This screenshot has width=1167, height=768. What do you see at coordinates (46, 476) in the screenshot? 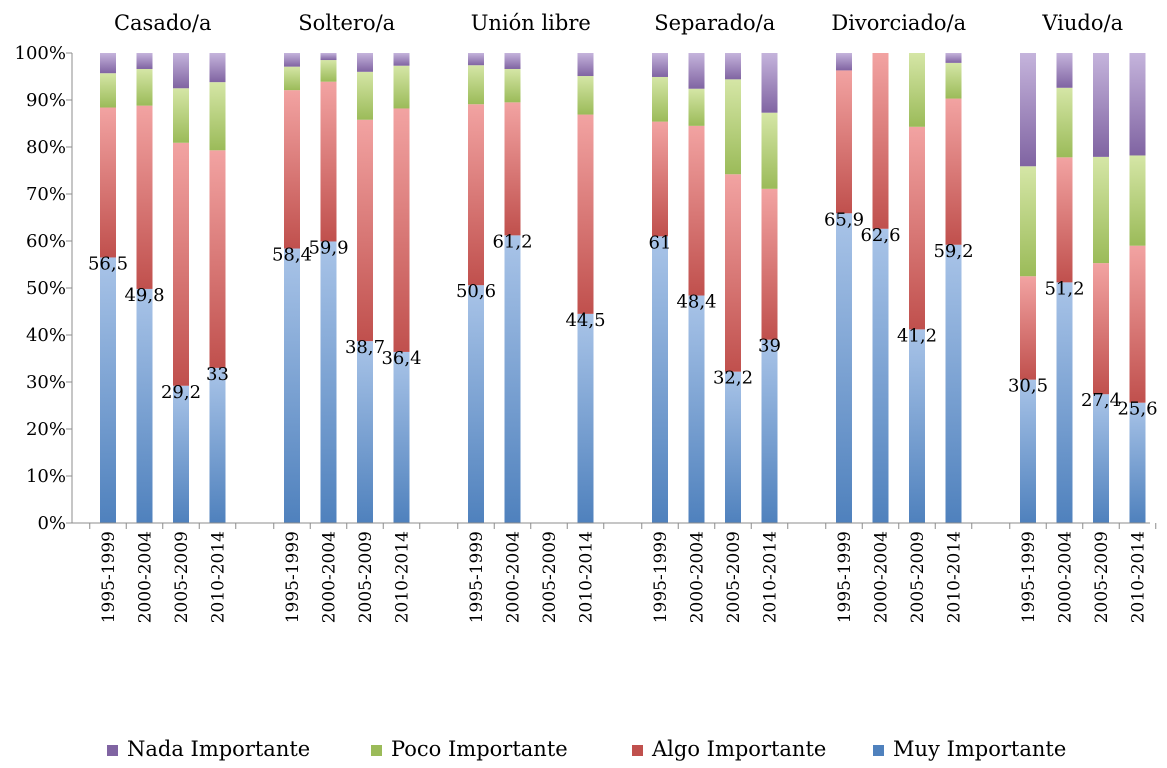
I see `y-tick-label: 10%` at bounding box center [46, 476].